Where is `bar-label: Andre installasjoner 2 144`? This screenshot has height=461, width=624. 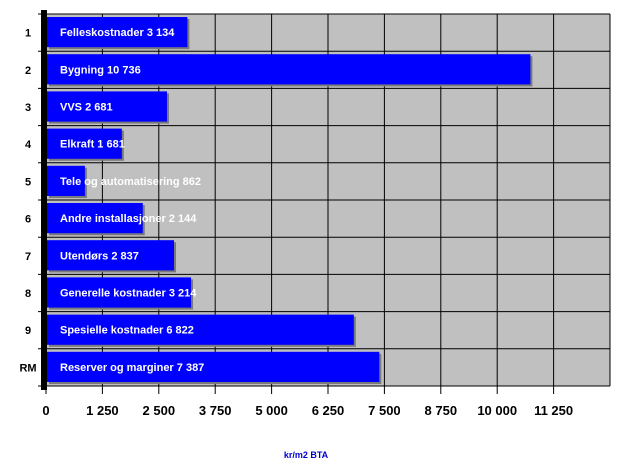
bar-label: Andre installasjoner 2 144 is located at coordinates (128, 219).